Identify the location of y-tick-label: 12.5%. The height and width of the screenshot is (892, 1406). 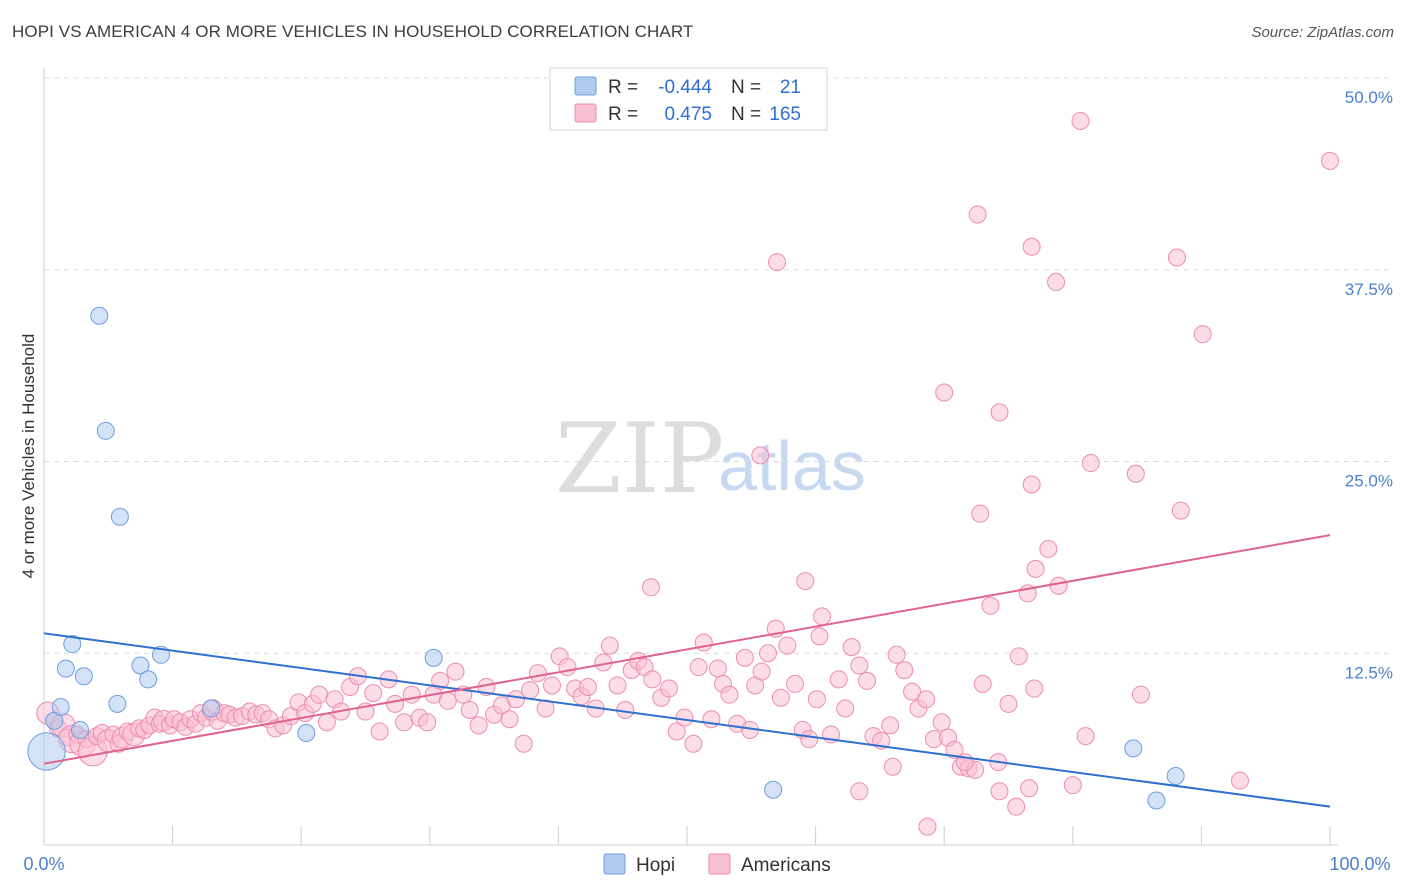
(1369, 672).